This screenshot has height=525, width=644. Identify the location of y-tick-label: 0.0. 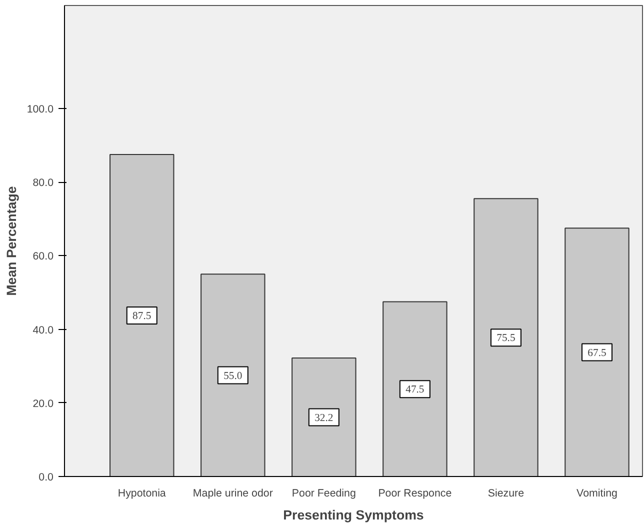
(46, 478).